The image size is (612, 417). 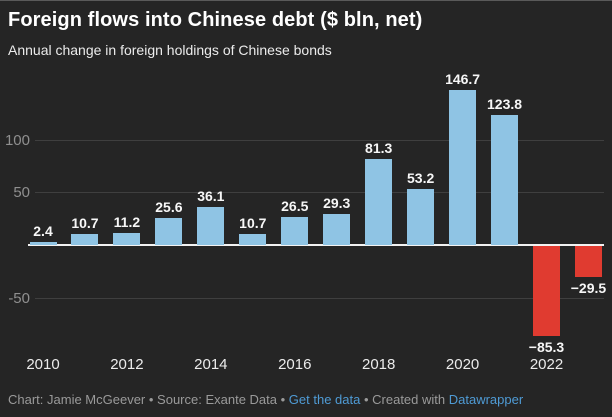 What do you see at coordinates (379, 148) in the screenshot?
I see `bar-value-label-2018: 81.3` at bounding box center [379, 148].